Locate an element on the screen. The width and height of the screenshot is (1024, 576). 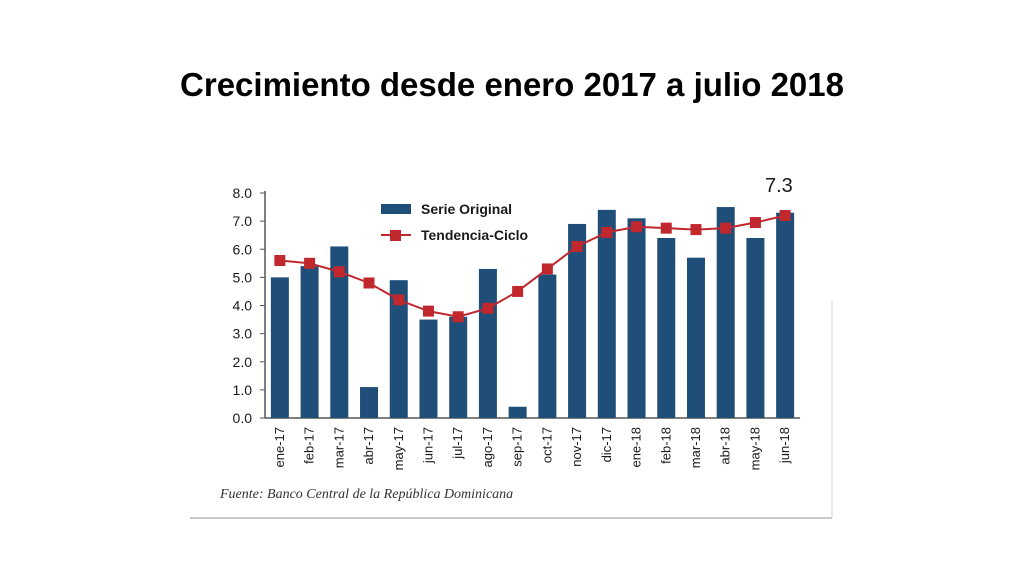
x-tick-label: oct-17 is located at coordinates (546, 445).